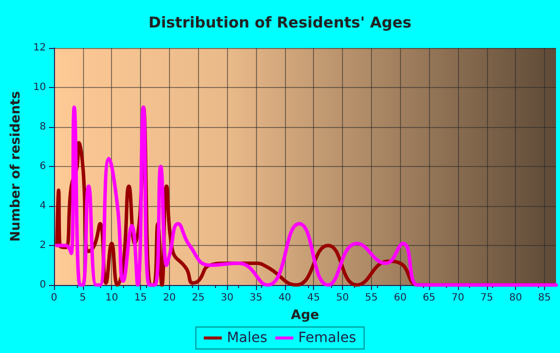 The image size is (560, 353). Describe the element at coordinates (140, 298) in the screenshot. I see `x-tick-label: 15` at that location.